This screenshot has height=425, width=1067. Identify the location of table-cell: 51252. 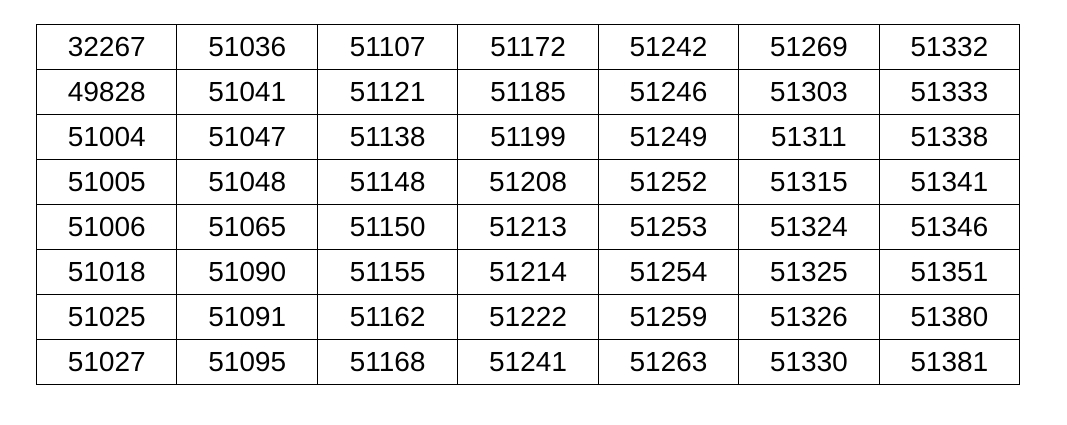
(668, 182).